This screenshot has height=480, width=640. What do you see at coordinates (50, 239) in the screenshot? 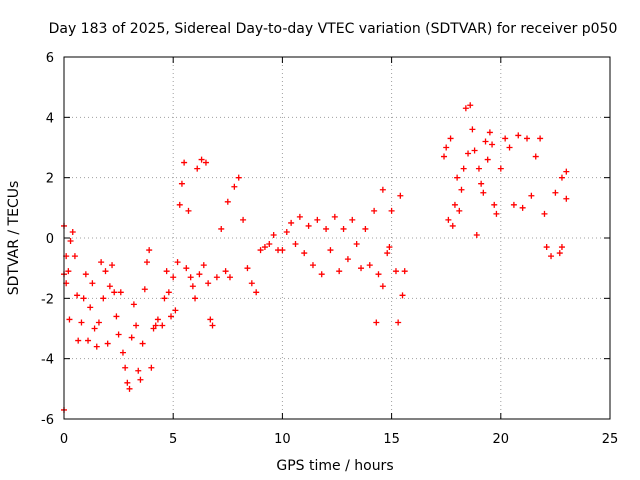
I see `y-tick-label: 0` at bounding box center [50, 239].